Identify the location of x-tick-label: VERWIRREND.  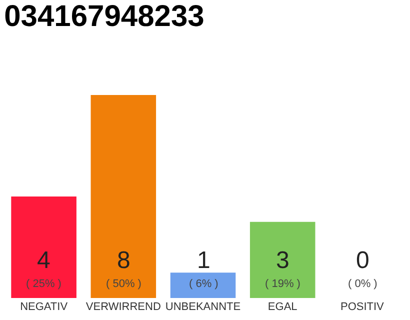
(123, 307).